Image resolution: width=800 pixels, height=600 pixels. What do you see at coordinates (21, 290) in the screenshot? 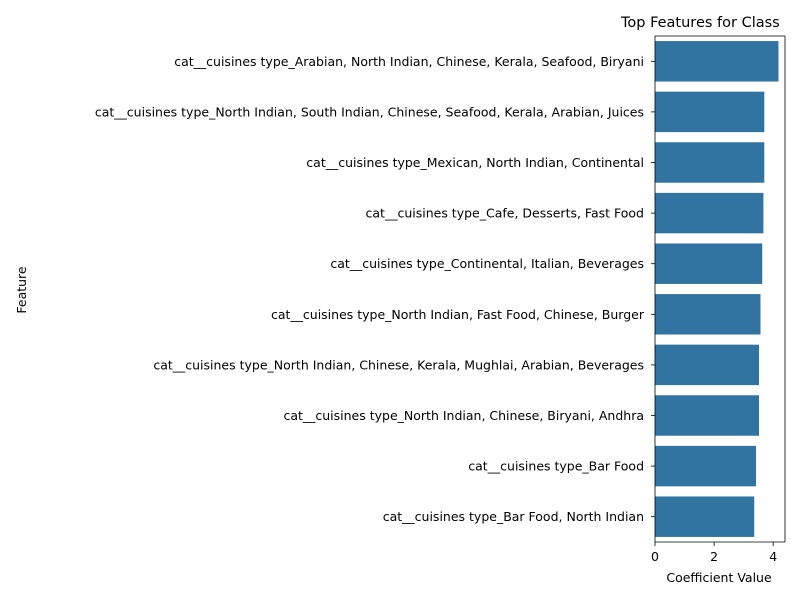
I see `y-axis-label: Feature` at bounding box center [21, 290].